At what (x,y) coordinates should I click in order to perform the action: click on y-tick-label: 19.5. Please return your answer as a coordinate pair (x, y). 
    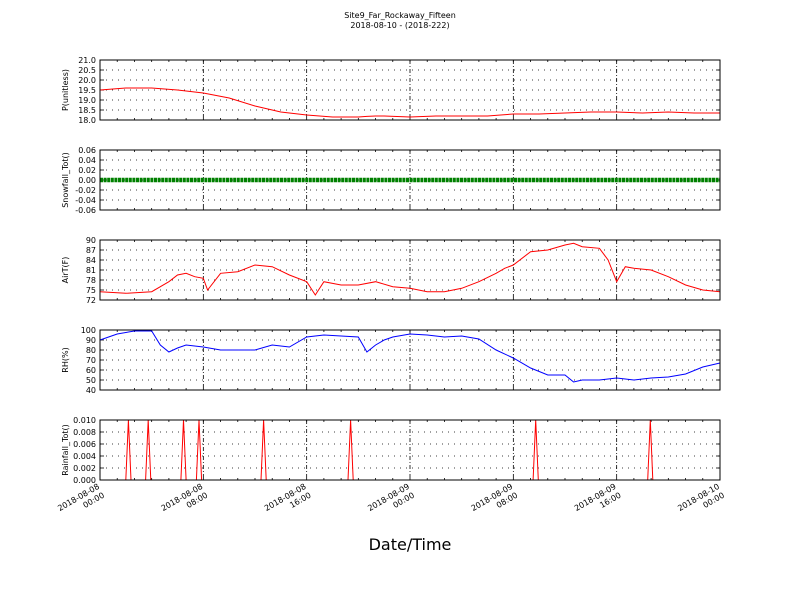
    Looking at the image, I should click on (87, 90).